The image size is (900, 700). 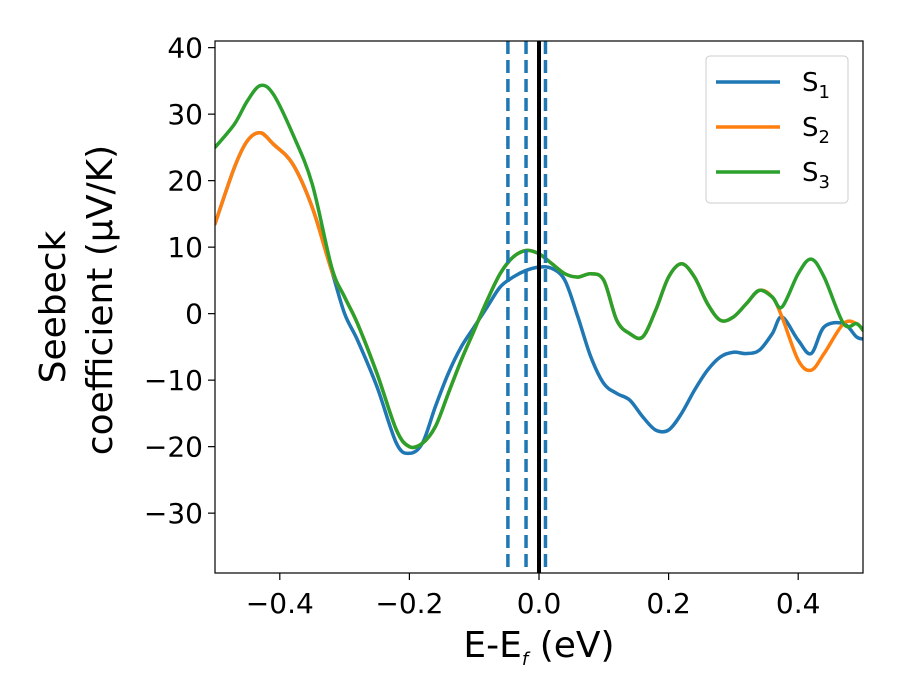 What do you see at coordinates (816, 175) in the screenshot?
I see `legend-label-s3: S3` at bounding box center [816, 175].